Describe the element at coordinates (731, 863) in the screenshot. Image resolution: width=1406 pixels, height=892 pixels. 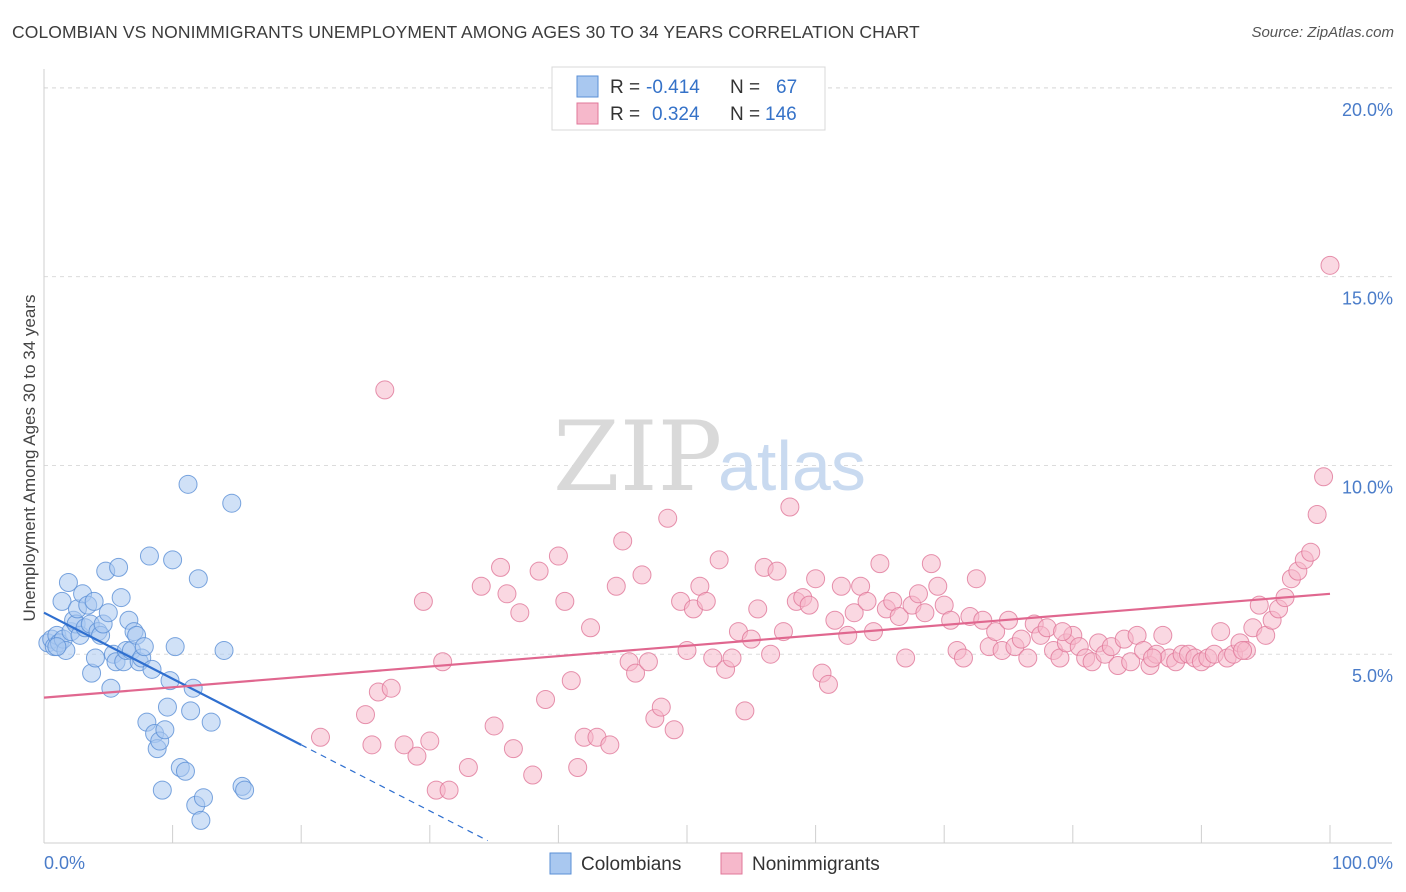
I see `bottom-legend-swatch-nonimmigrants` at that location.